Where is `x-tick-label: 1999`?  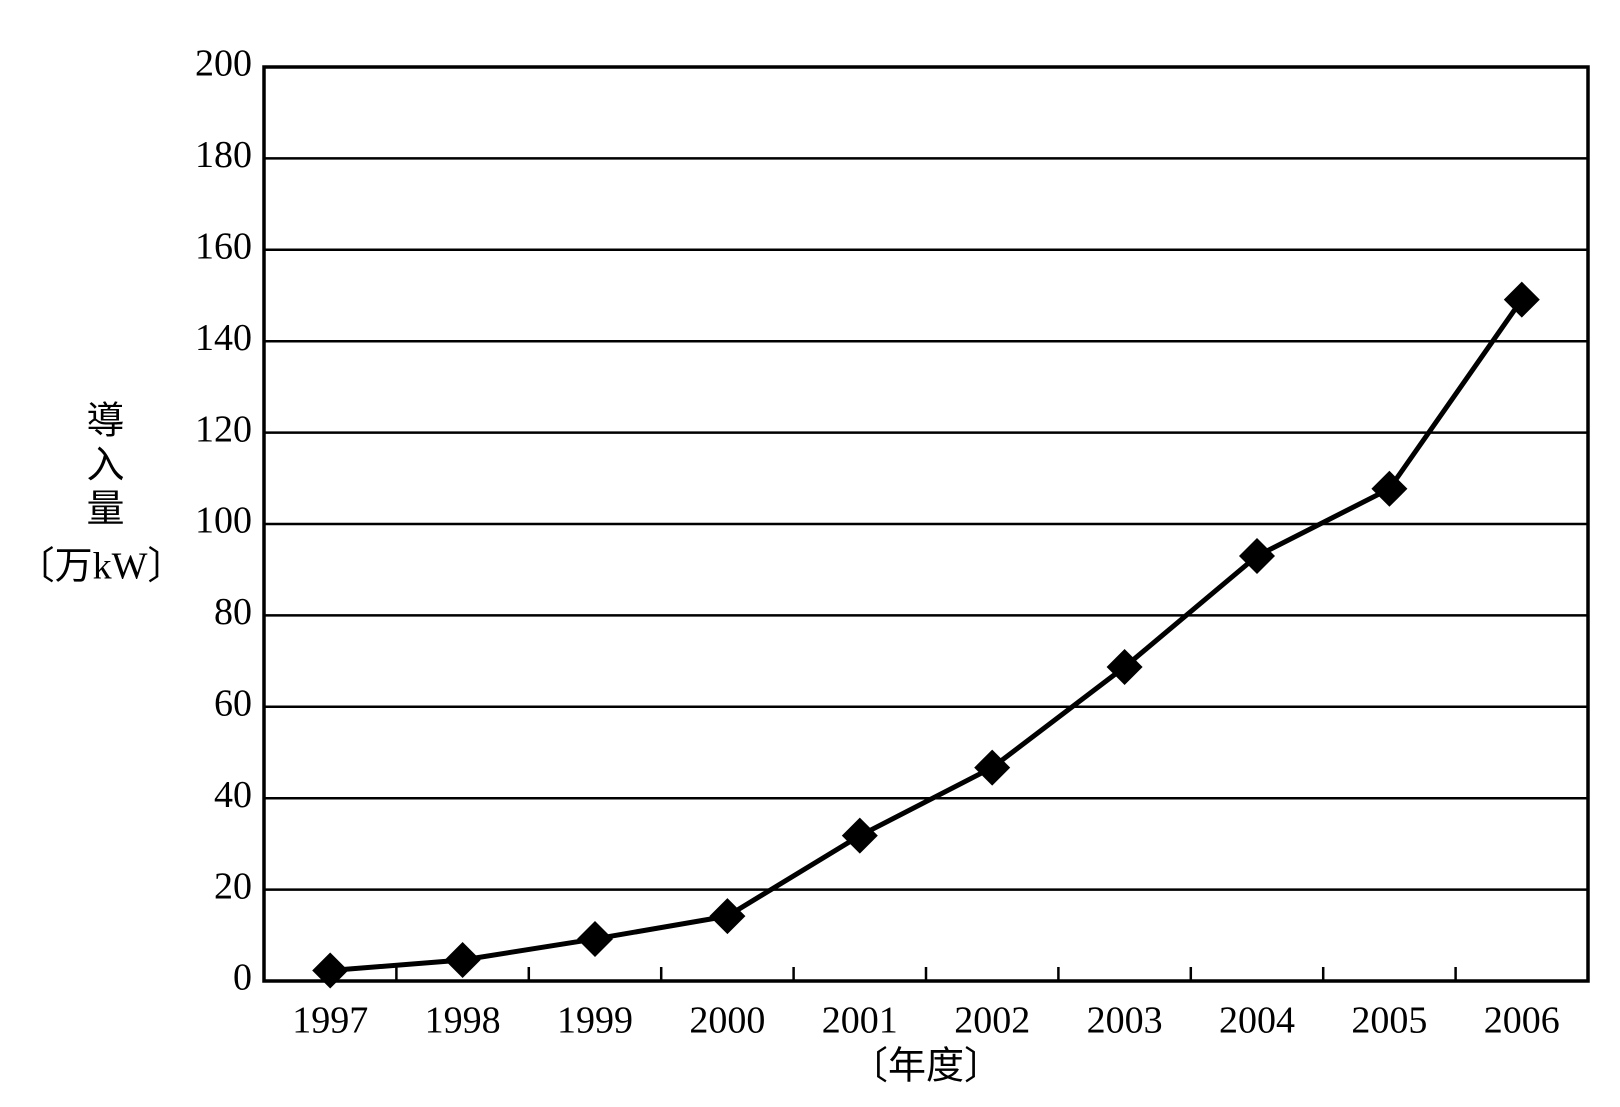
x-tick-label: 1999 is located at coordinates (595, 1021).